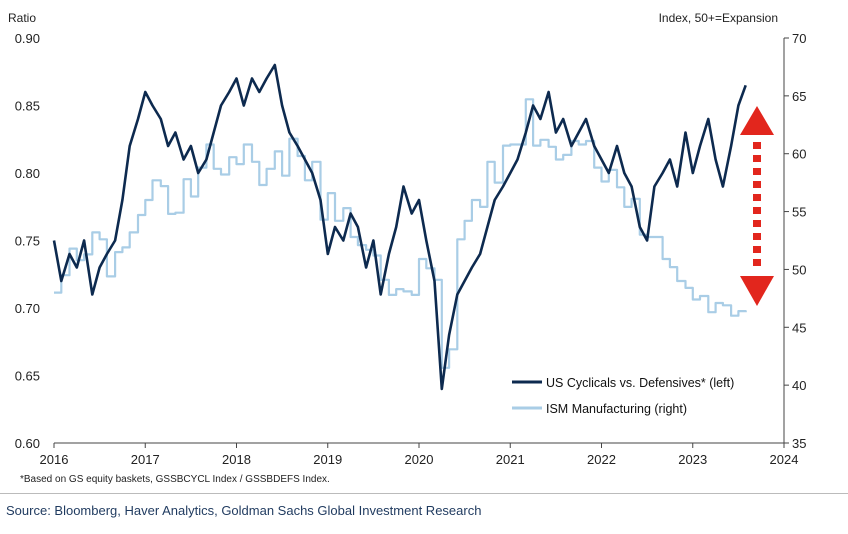  What do you see at coordinates (419, 459) in the screenshot?
I see `x-tick-label: 2020` at bounding box center [419, 459].